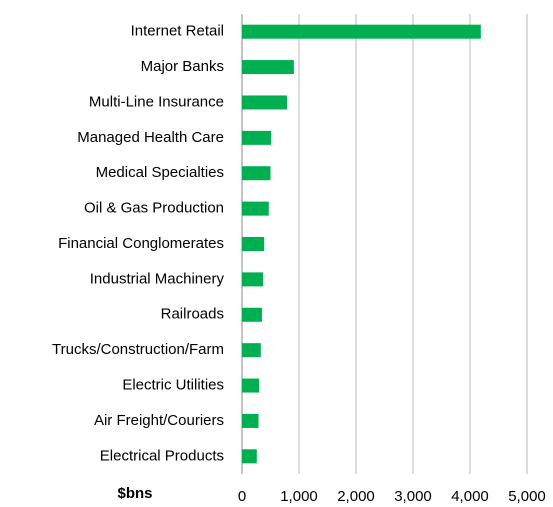  I want to click on x-tick-label: 3,000, so click(413, 496).